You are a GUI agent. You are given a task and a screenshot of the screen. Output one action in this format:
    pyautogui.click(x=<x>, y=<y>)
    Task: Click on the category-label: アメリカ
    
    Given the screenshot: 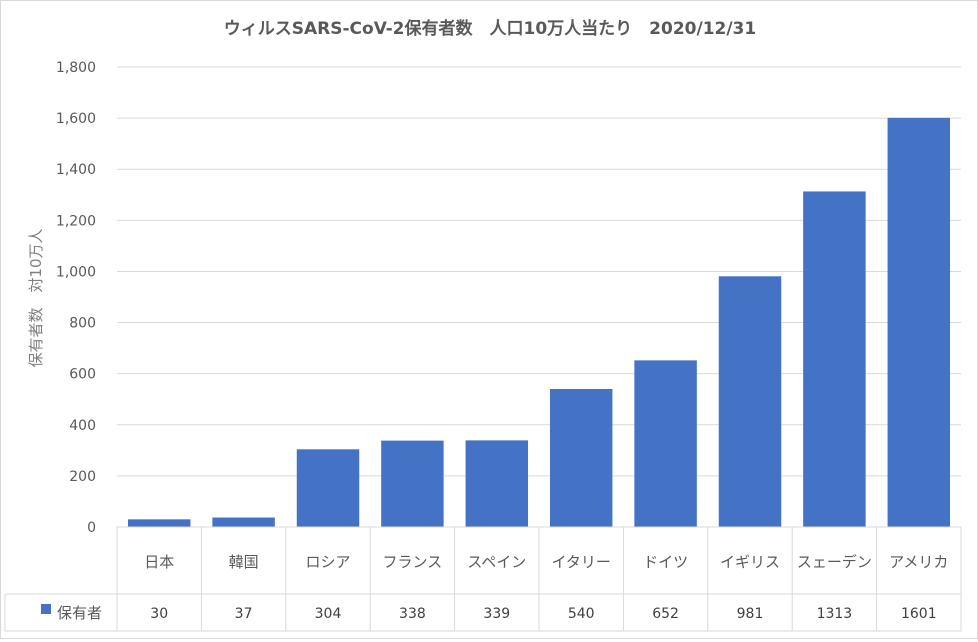 What is the action you would take?
    pyautogui.click(x=918, y=562)
    